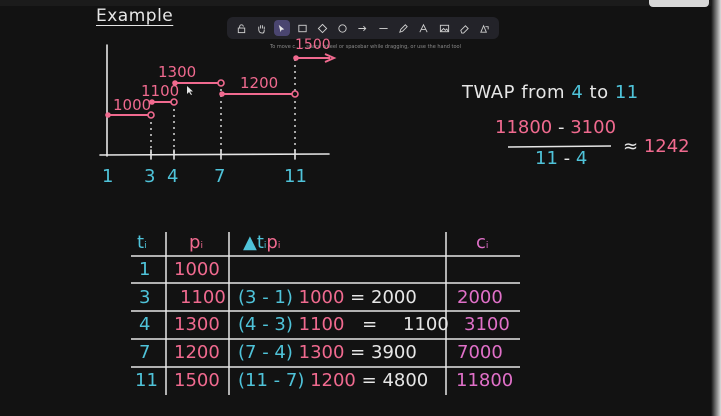  Describe the element at coordinates (656, 146) in the screenshot. I see `approx-result: ≈ 1242` at that location.